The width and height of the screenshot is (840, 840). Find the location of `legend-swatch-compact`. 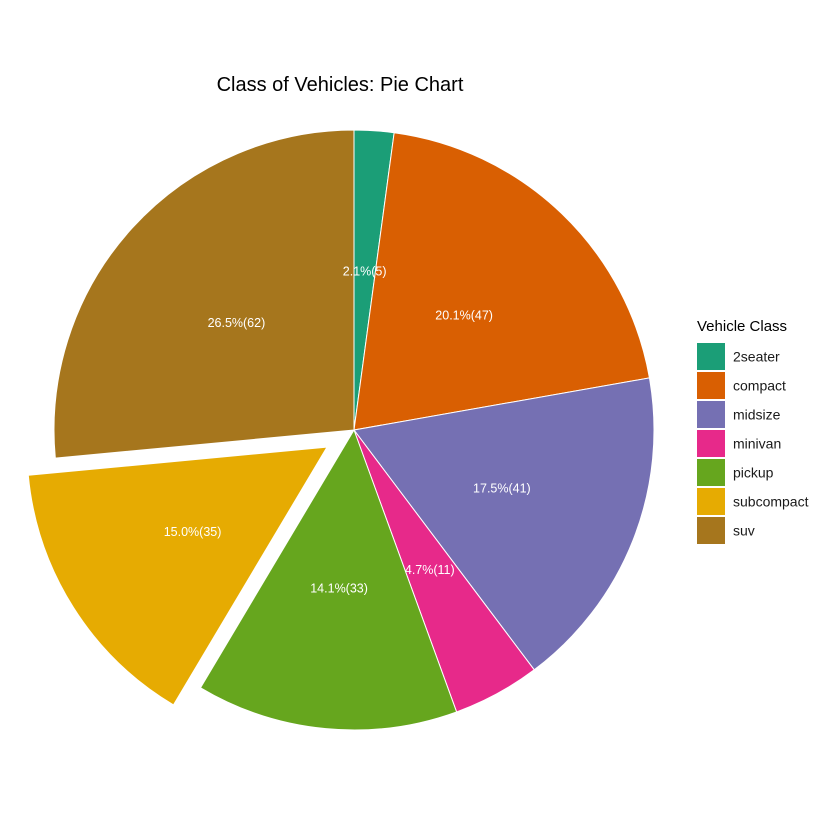

legend-swatch-compact is located at coordinates (711, 385).